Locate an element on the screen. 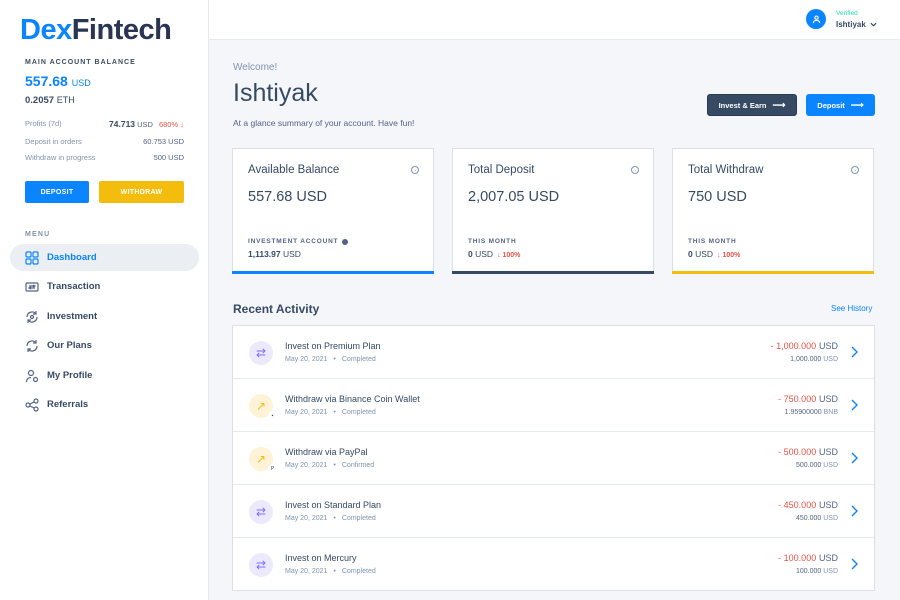  stat-label: Withdraw in progress is located at coordinates (60, 157).